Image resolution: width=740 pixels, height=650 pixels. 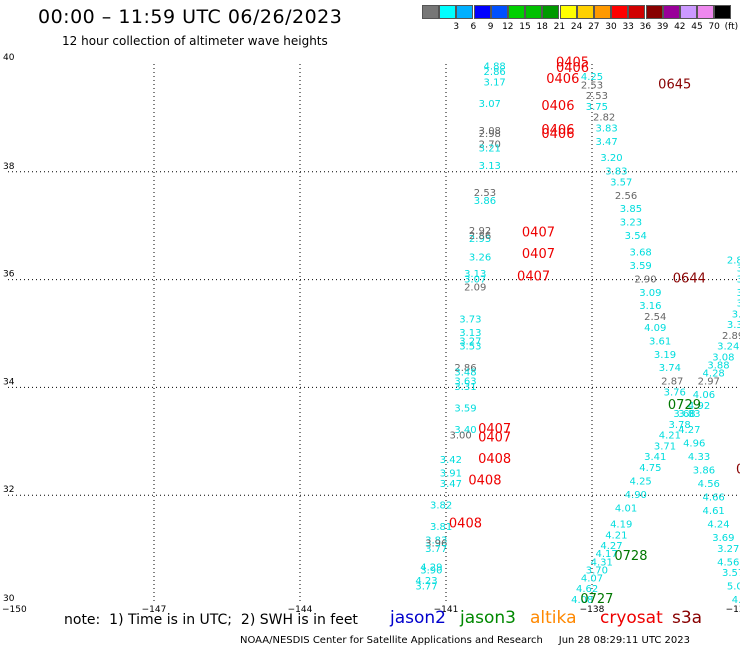 I want to click on wave-height-value: 4.75, so click(x=650, y=468).